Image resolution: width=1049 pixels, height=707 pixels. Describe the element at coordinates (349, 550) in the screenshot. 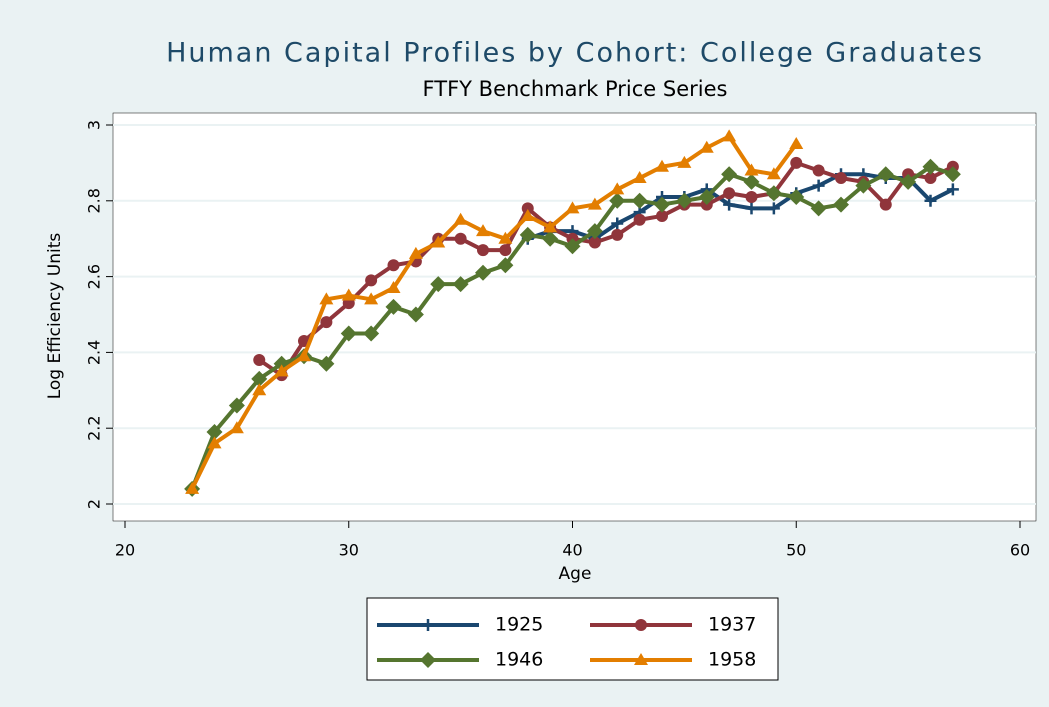

I see `x-tick-label: 30` at that location.